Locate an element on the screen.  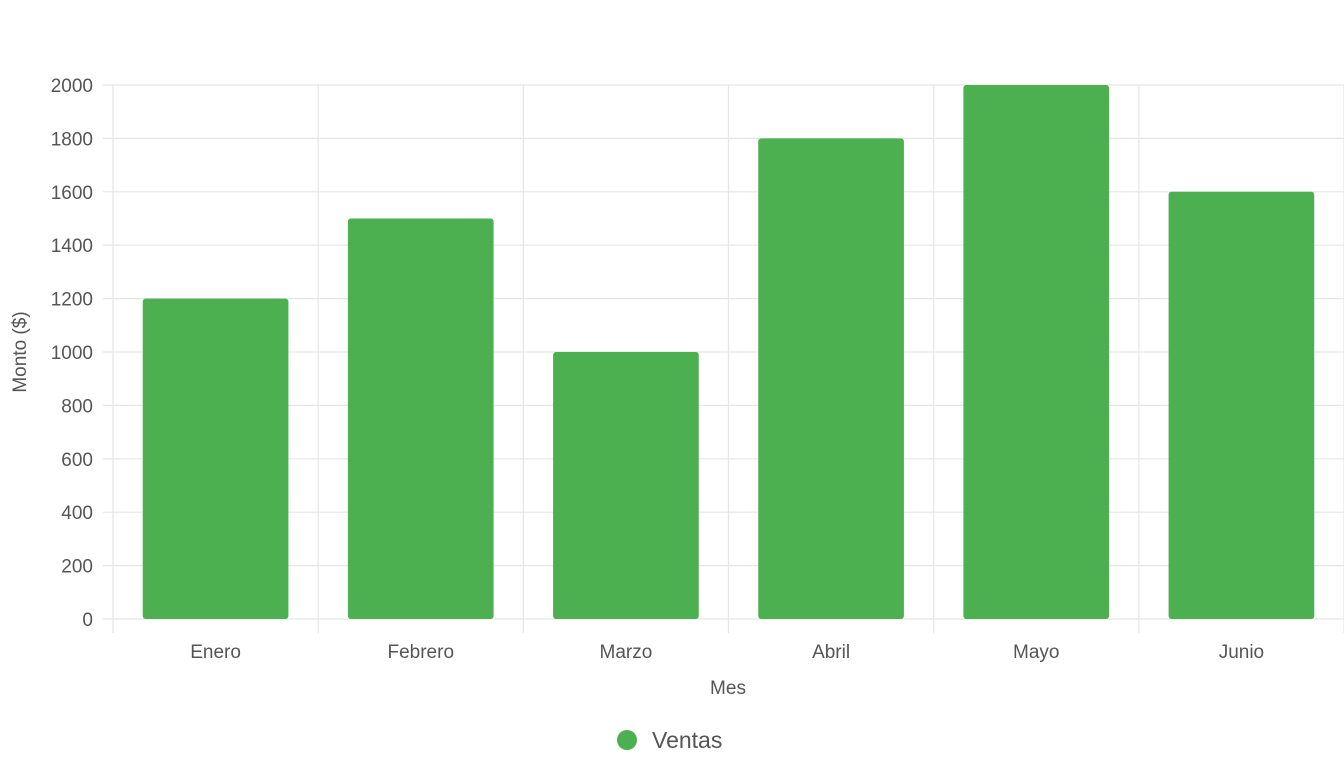
legend-swatch-ventas is located at coordinates (627, 740).